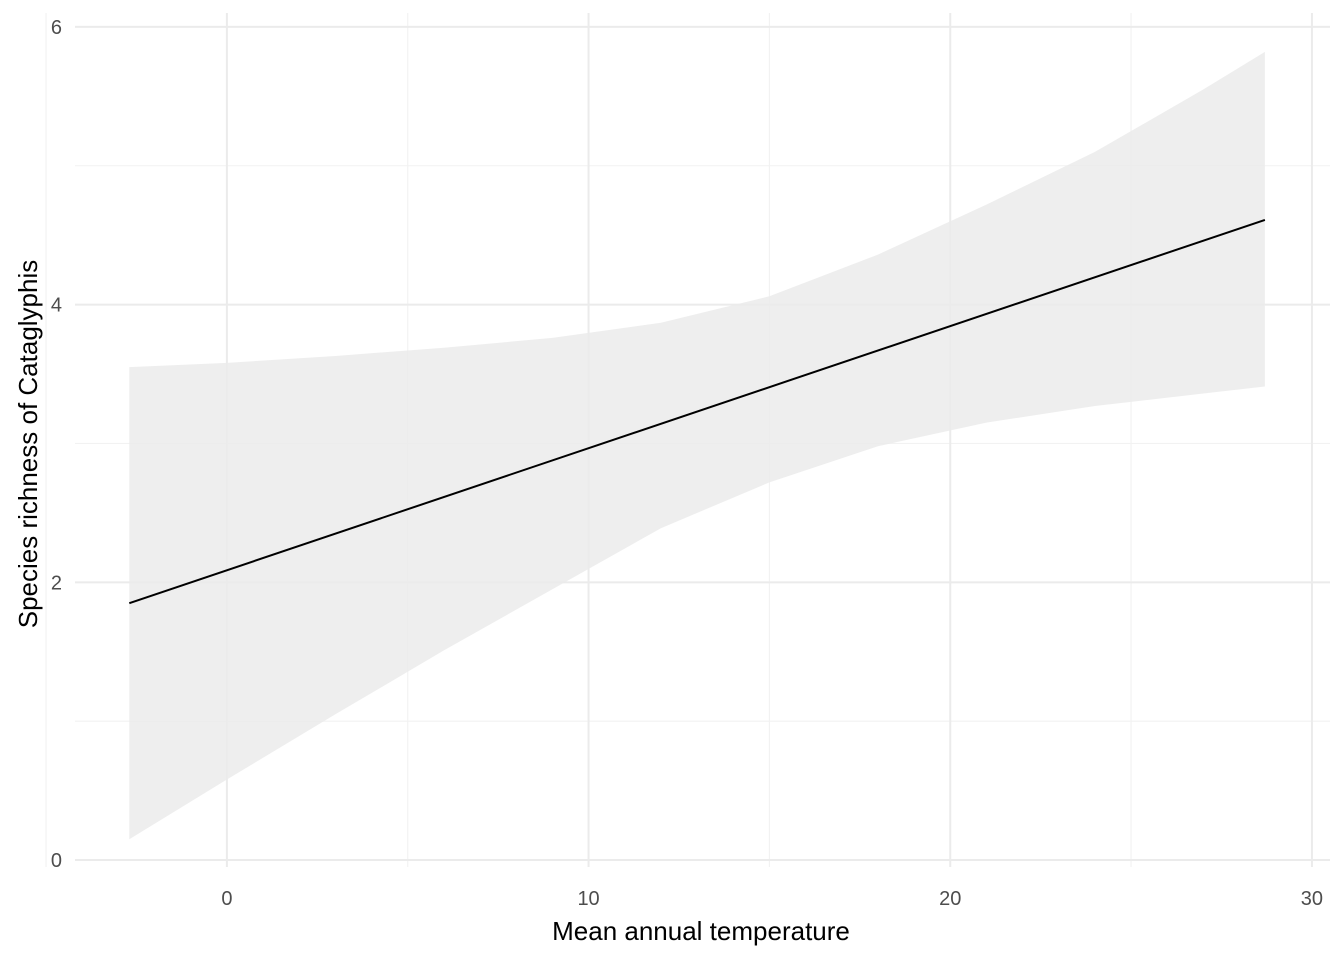  What do you see at coordinates (28, 444) in the screenshot?
I see `y-axis-title: Species richness of Cataglyphis` at bounding box center [28, 444].